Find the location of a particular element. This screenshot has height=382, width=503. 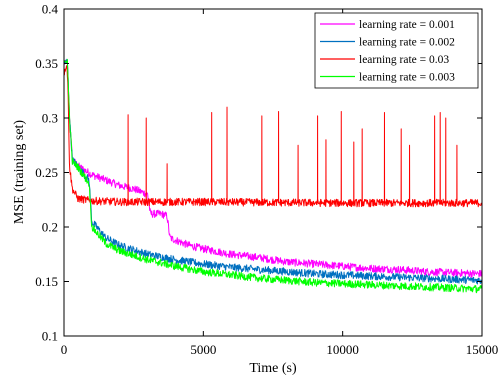

legend-box is located at coordinates (396, 50).